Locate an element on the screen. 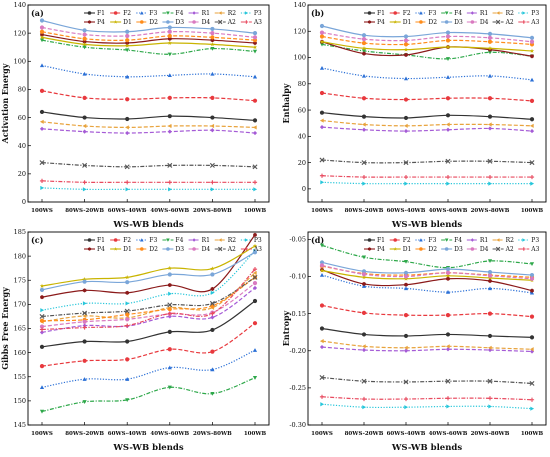  series-group is located at coordinates (427, 327).